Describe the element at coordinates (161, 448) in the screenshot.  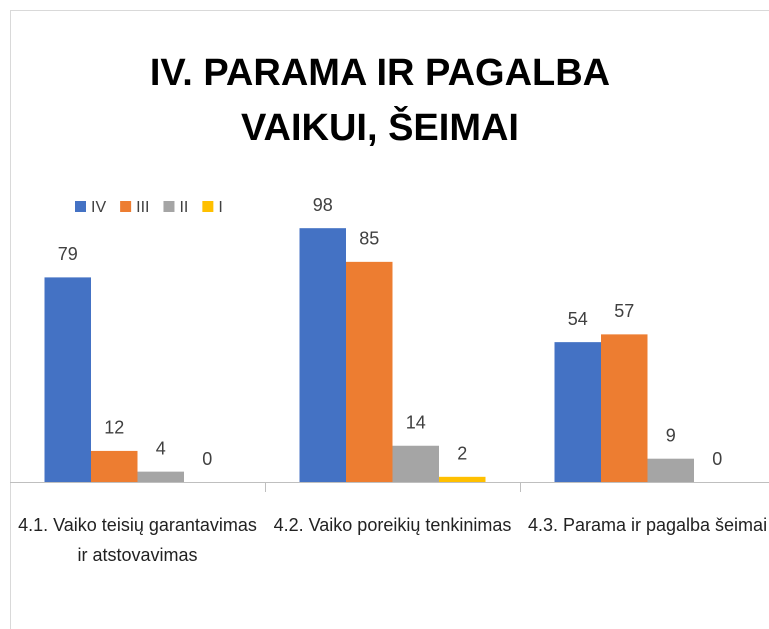
I see `value-label: 4` at that location.